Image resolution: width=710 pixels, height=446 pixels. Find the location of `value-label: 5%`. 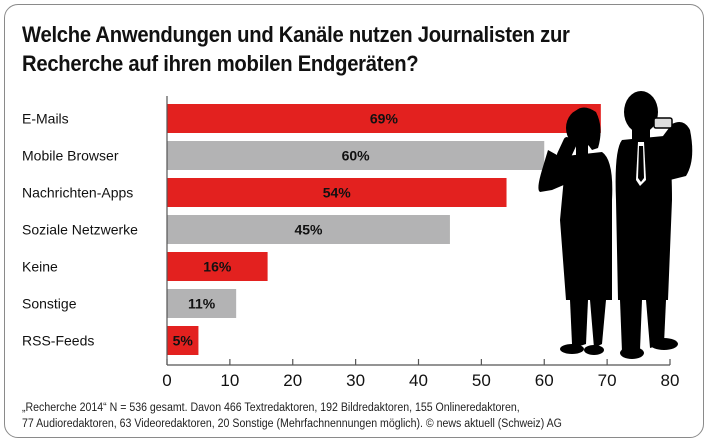

value-label: 5% is located at coordinates (183, 341).